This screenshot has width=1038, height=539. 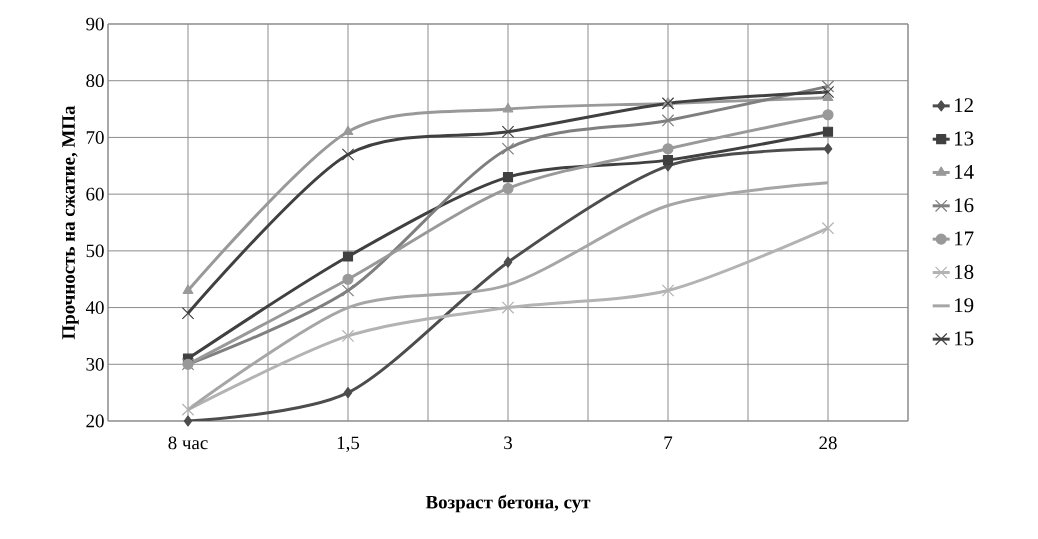 What do you see at coordinates (348, 444) in the screenshot?
I see `x-tick-label: 1,5` at bounding box center [348, 444].